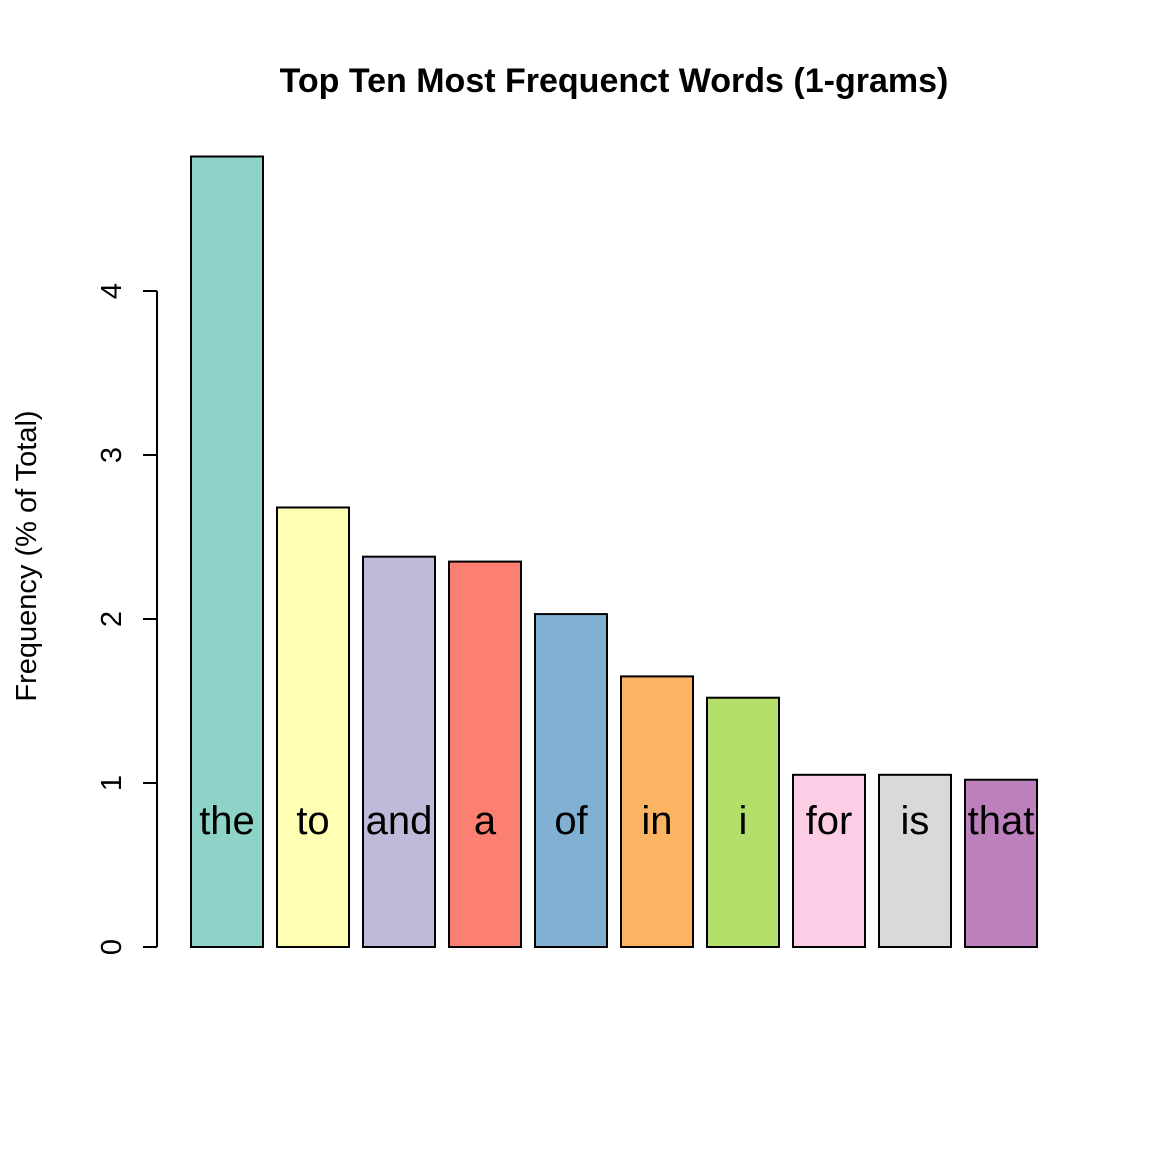  What do you see at coordinates (399, 821) in the screenshot?
I see `bar-label-and: and` at bounding box center [399, 821].